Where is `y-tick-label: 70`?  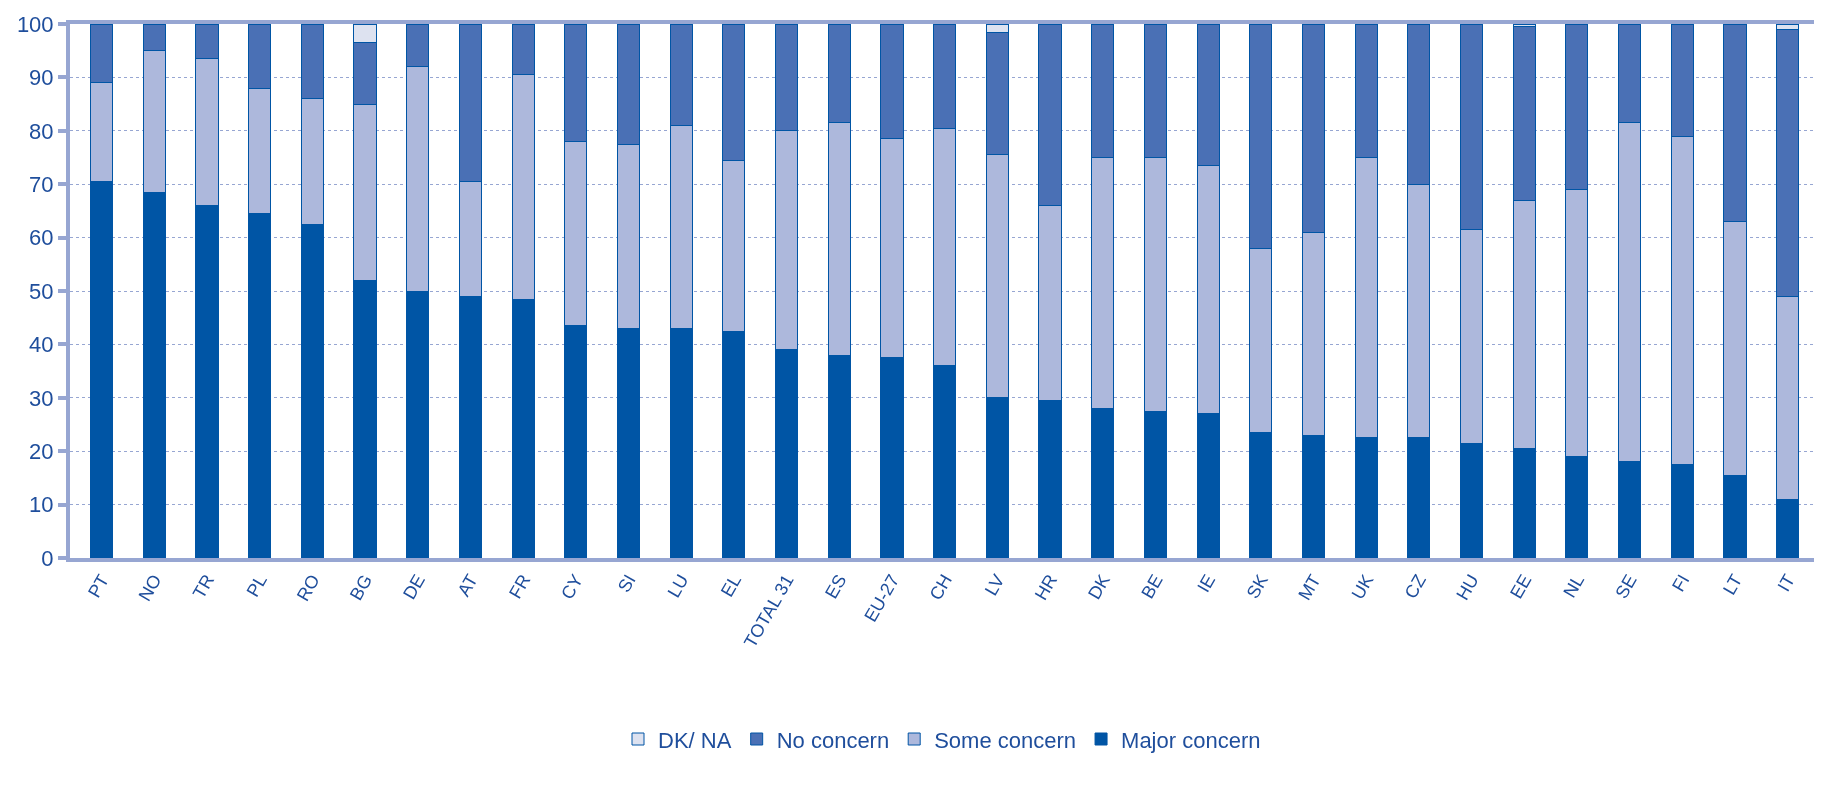 y-tick-label: 70 is located at coordinates (41, 184).